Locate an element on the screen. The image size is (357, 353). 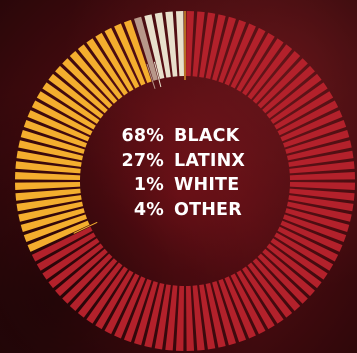
legend-row-black: 68% BLACK is located at coordinates (183, 136).